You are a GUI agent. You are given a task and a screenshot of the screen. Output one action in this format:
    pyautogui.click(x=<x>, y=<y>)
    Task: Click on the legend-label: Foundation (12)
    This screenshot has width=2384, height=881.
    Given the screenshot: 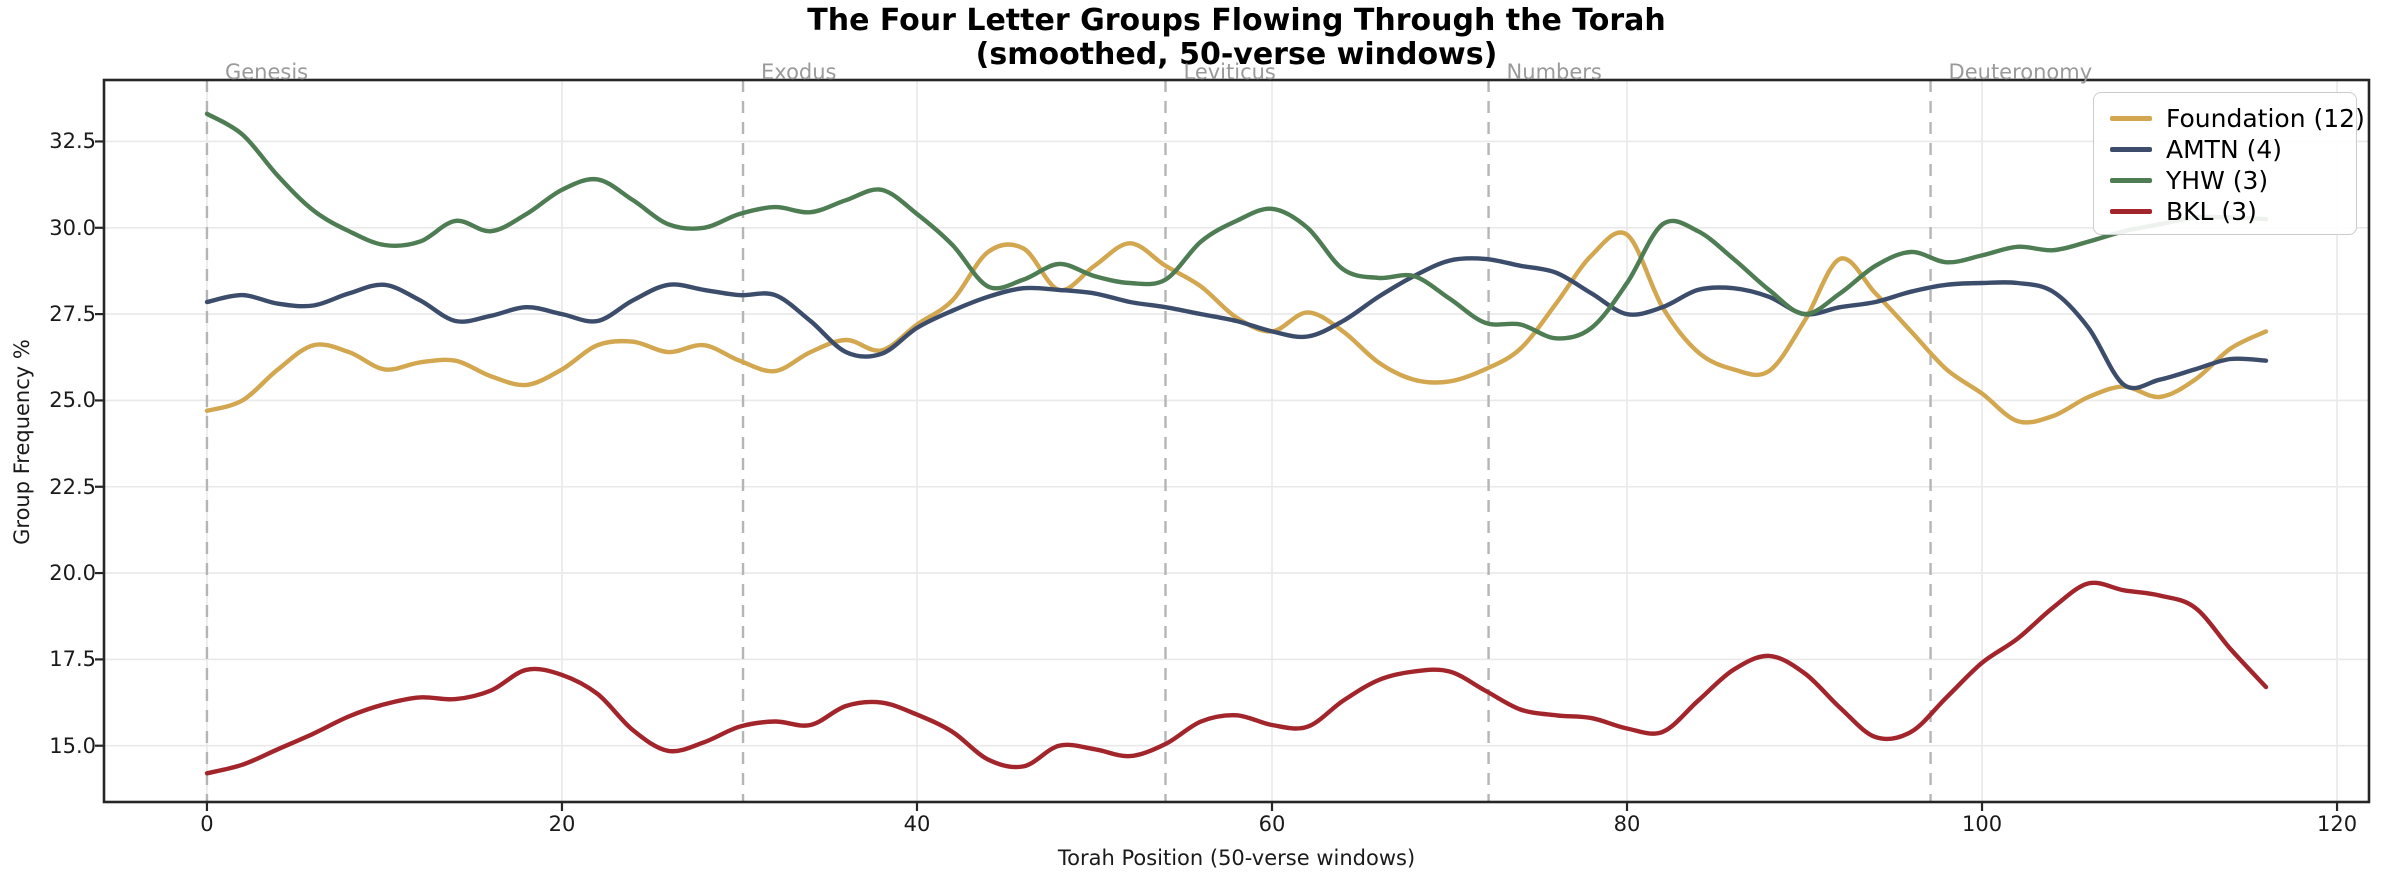 What is the action you would take?
    pyautogui.click(x=2265, y=118)
    